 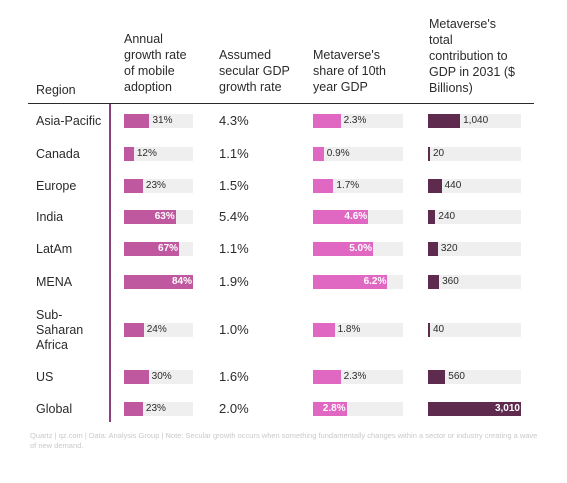 I want to click on region-label: India, so click(x=50, y=216).